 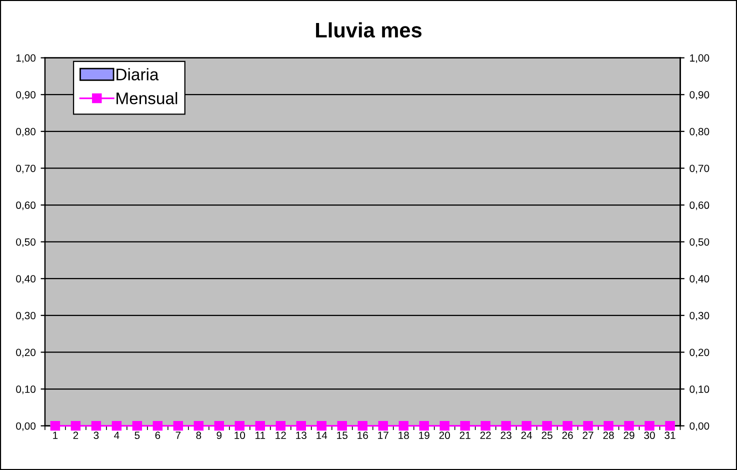 I want to click on y2-tick-label: 1,00, so click(x=700, y=58).